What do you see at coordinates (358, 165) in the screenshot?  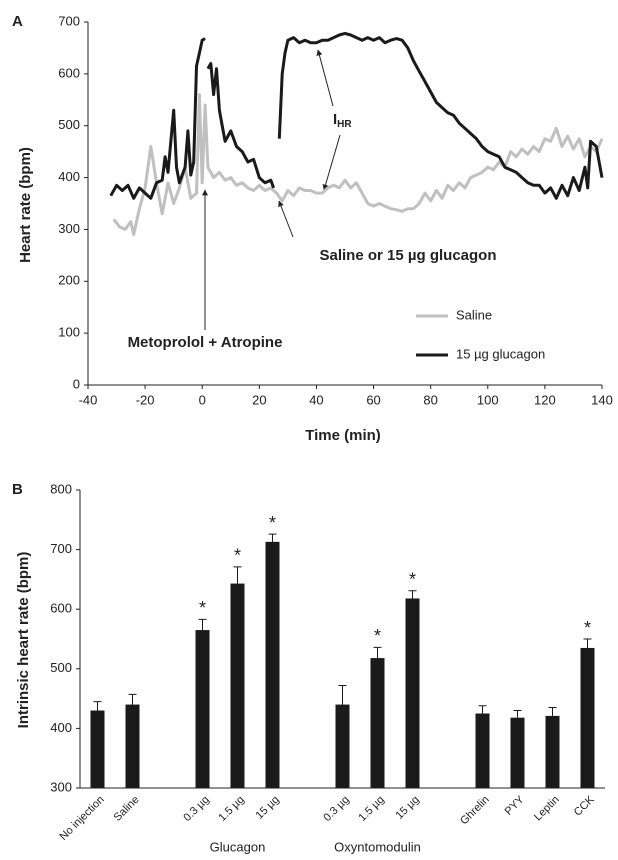 I see `line-series` at bounding box center [358, 165].